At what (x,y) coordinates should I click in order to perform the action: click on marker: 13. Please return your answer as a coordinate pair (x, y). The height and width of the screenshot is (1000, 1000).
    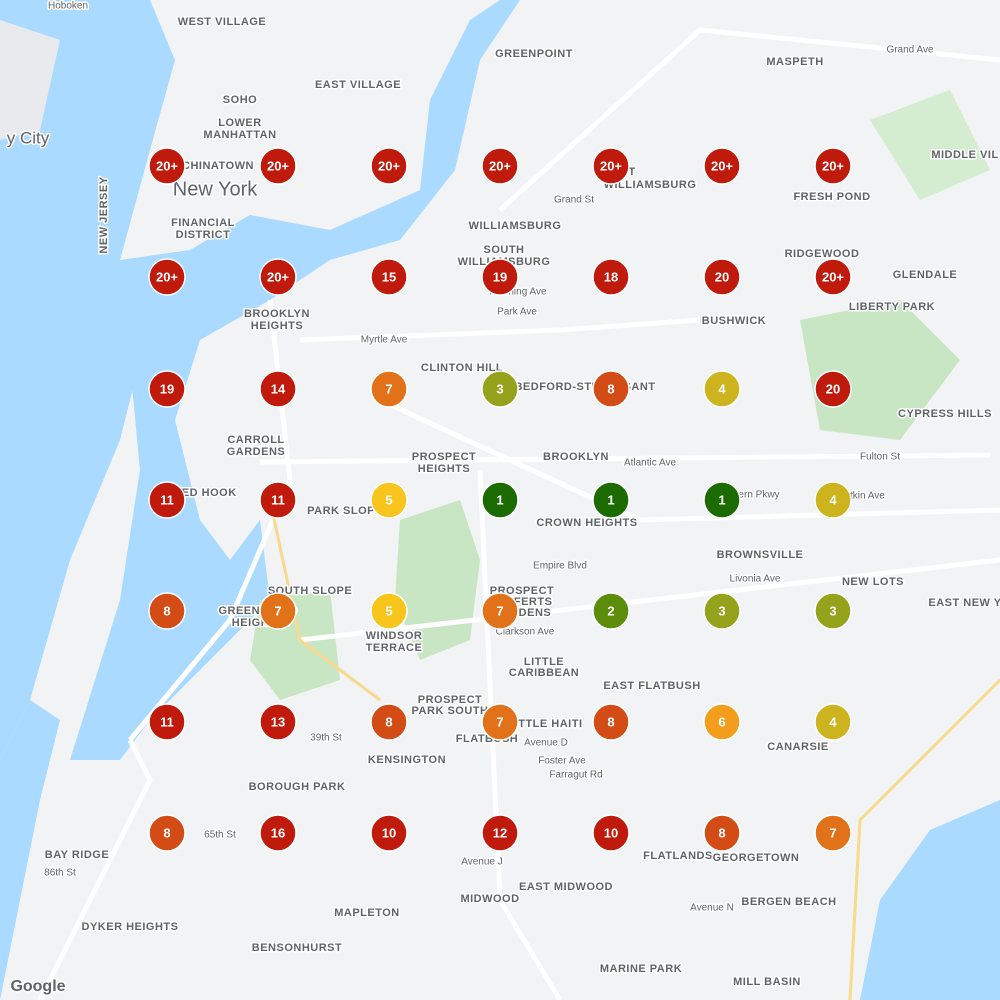
    Looking at the image, I should click on (278, 722).